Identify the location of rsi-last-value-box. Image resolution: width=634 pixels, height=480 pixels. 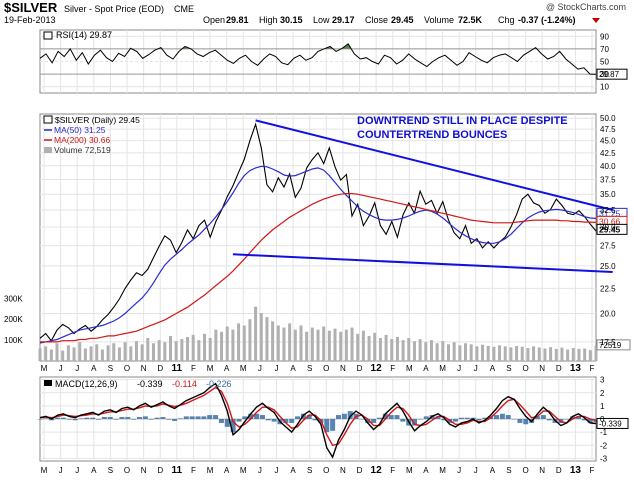
(612, 74).